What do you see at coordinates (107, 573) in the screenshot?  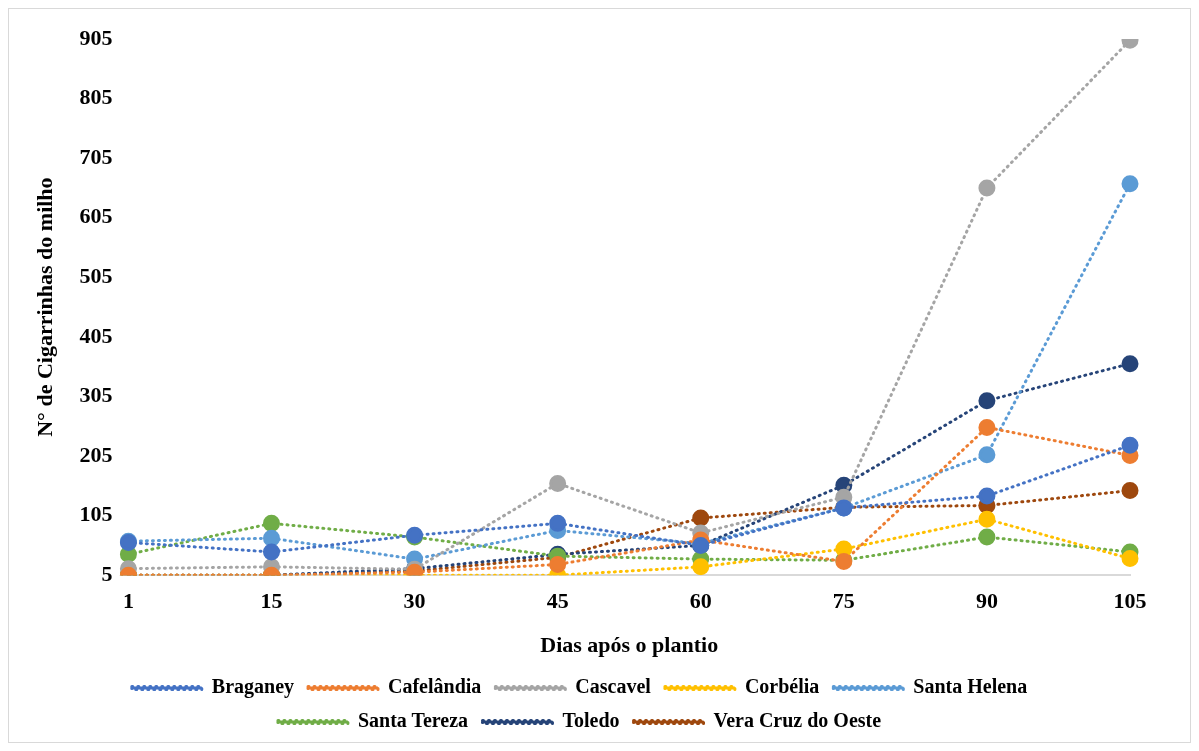 I see `y-tick-label: 5` at bounding box center [107, 573].